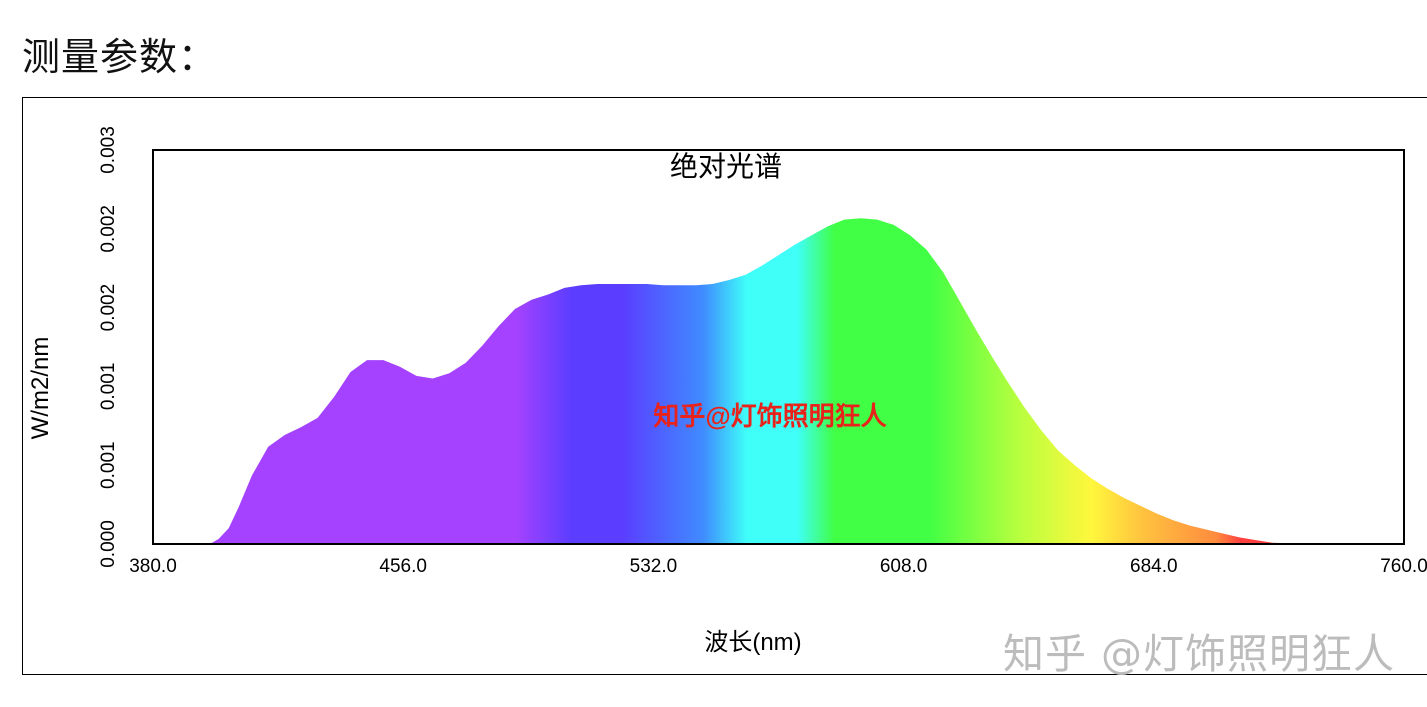 The width and height of the screenshot is (1427, 707). What do you see at coordinates (40, 388) in the screenshot?
I see `y-axis-label: W/m2/nm` at bounding box center [40, 388].